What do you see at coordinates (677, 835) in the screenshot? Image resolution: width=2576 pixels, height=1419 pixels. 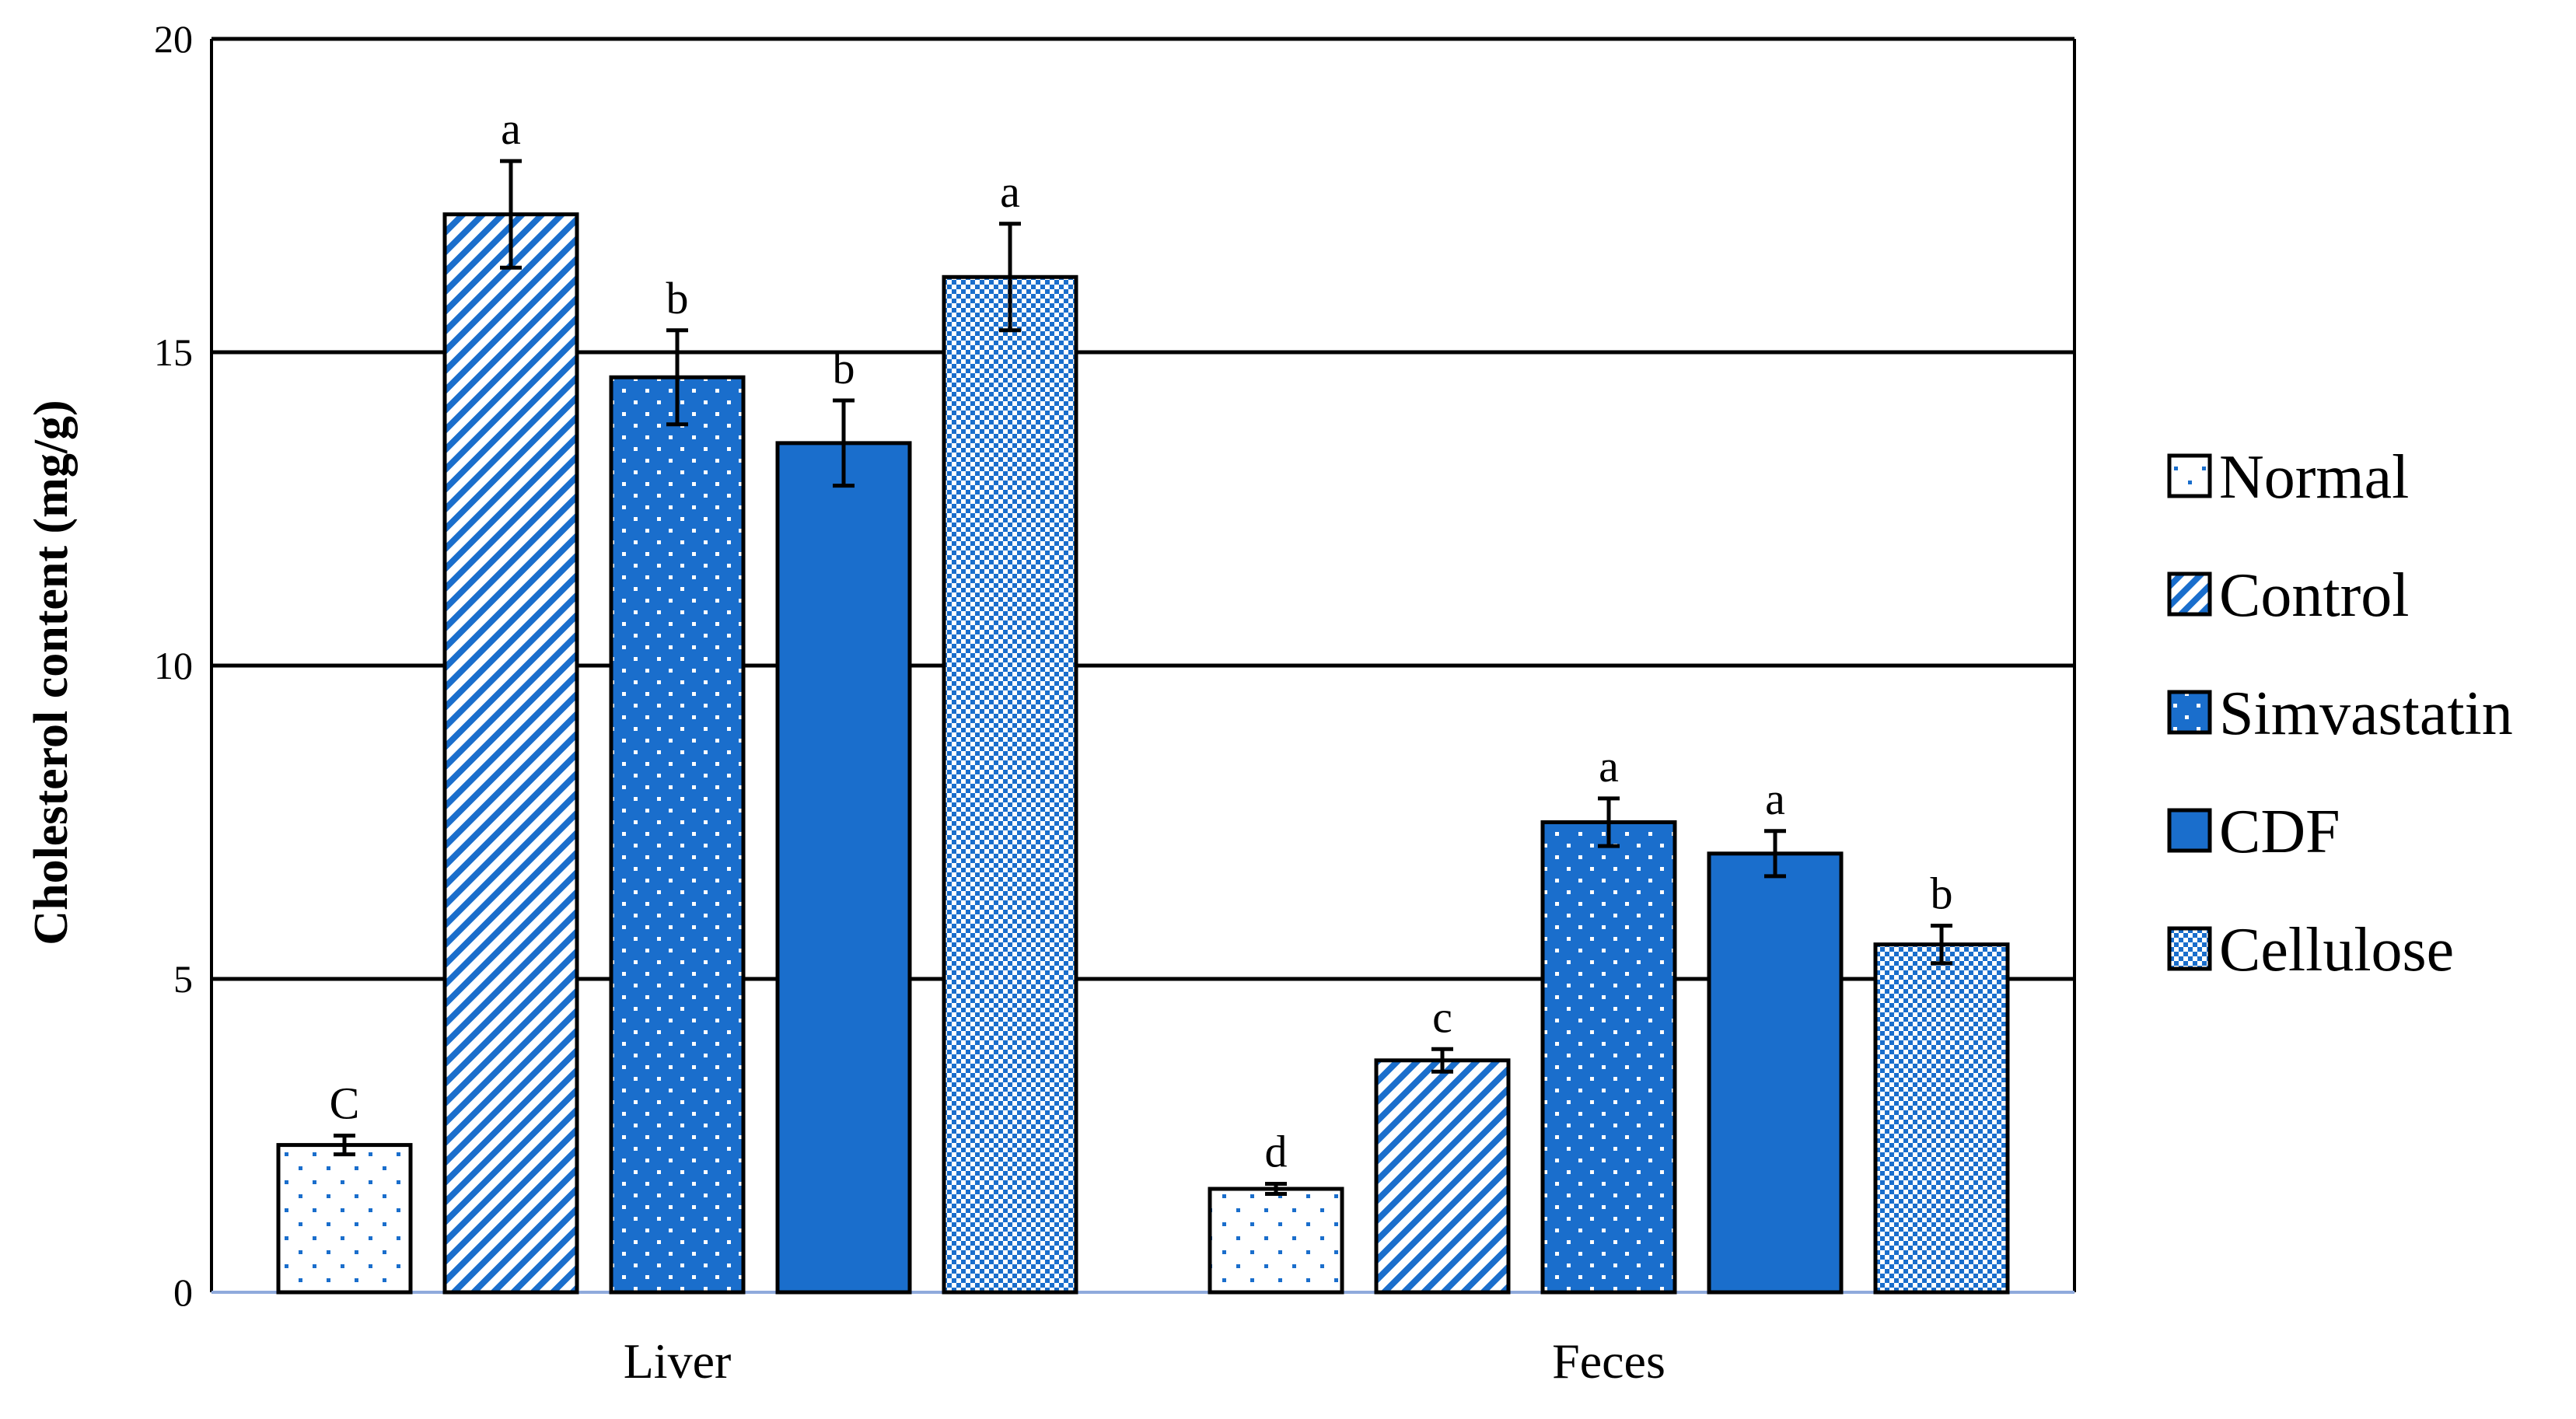 I see `bar-simvastatin-liver` at bounding box center [677, 835].